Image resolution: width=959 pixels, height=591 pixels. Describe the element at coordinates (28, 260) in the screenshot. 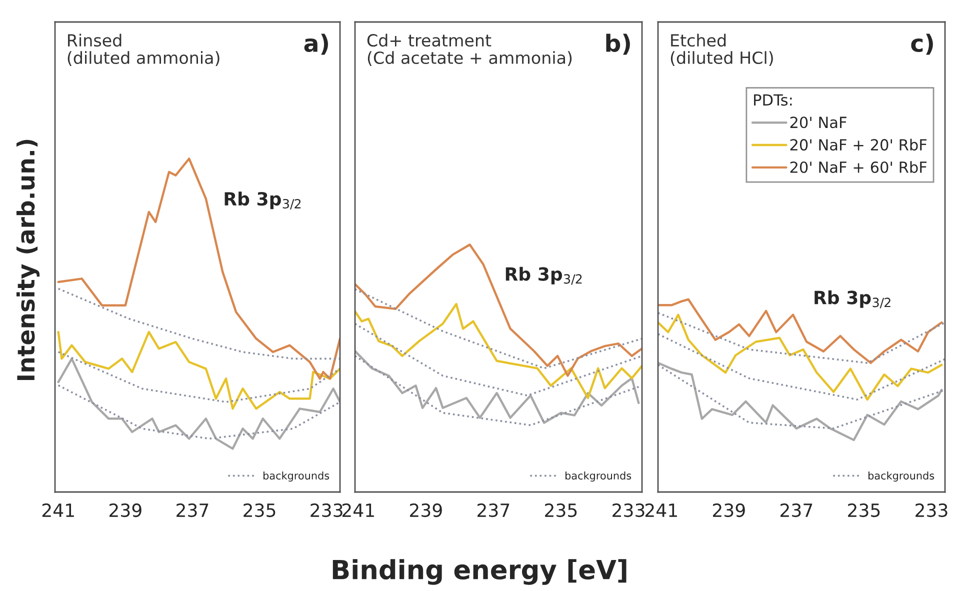

I see `y-axis-title: Intensity (arb.un.)` at that location.